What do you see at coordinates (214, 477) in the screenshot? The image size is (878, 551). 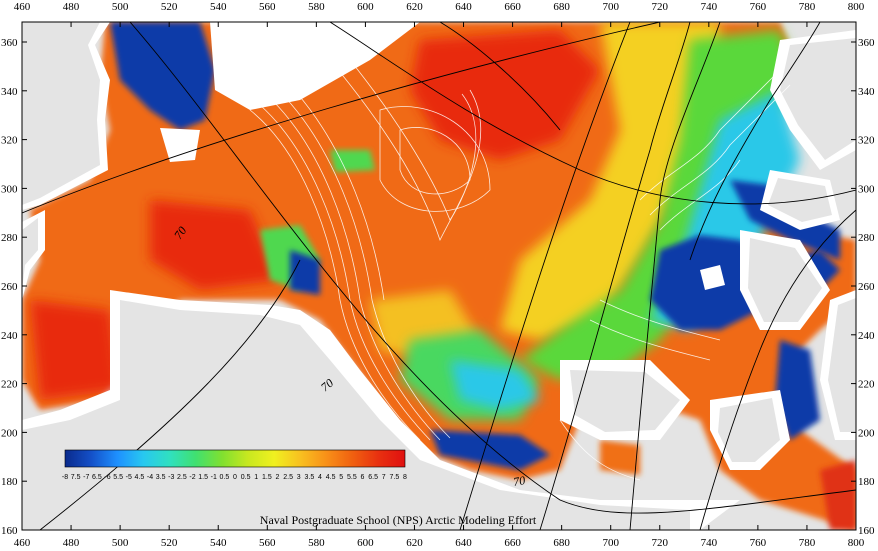 I see `colorbar-tick-label: -1` at bounding box center [214, 477].